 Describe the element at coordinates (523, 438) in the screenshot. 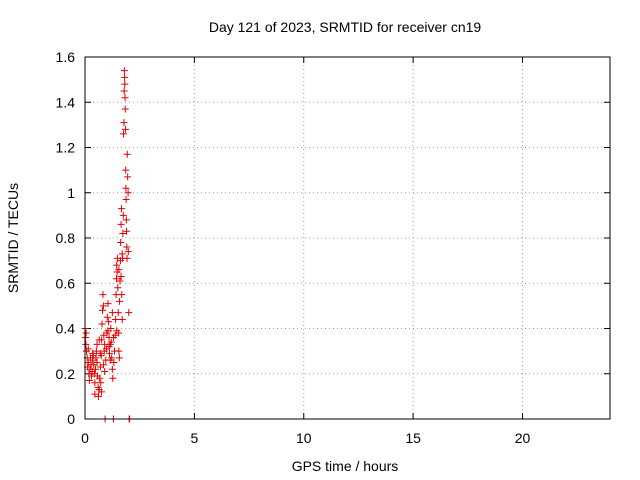

I see `x-tick-label: 20` at that location.